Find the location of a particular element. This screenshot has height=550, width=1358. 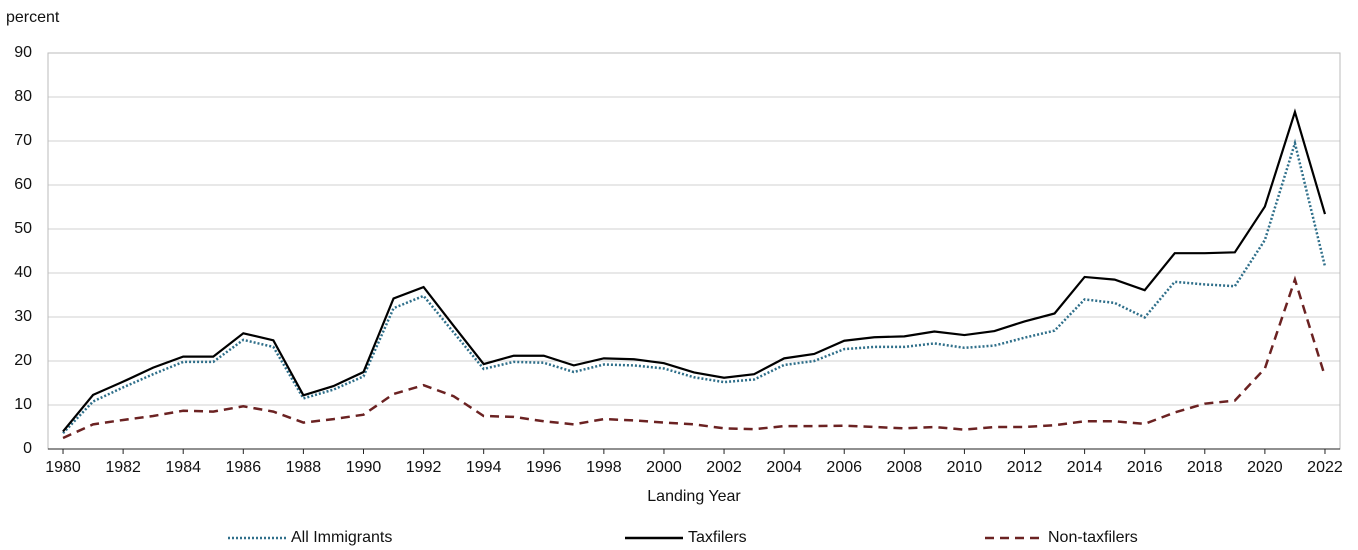

legend-label: Non-taxfilers is located at coordinates (1093, 537).